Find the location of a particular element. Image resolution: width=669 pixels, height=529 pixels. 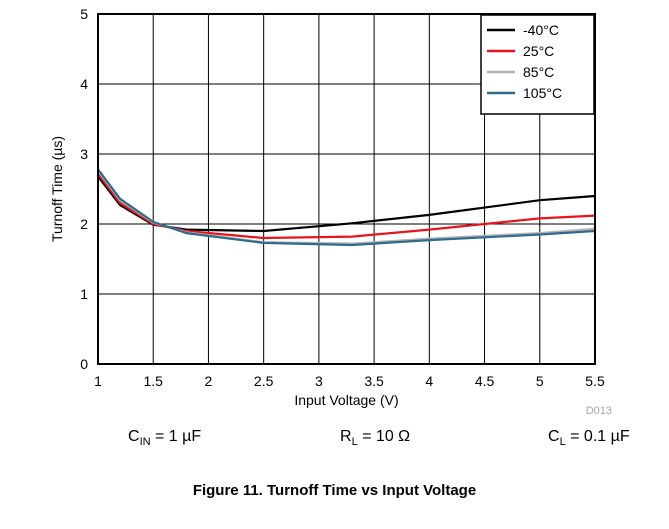

x-tick-label: 4 is located at coordinates (429, 381).